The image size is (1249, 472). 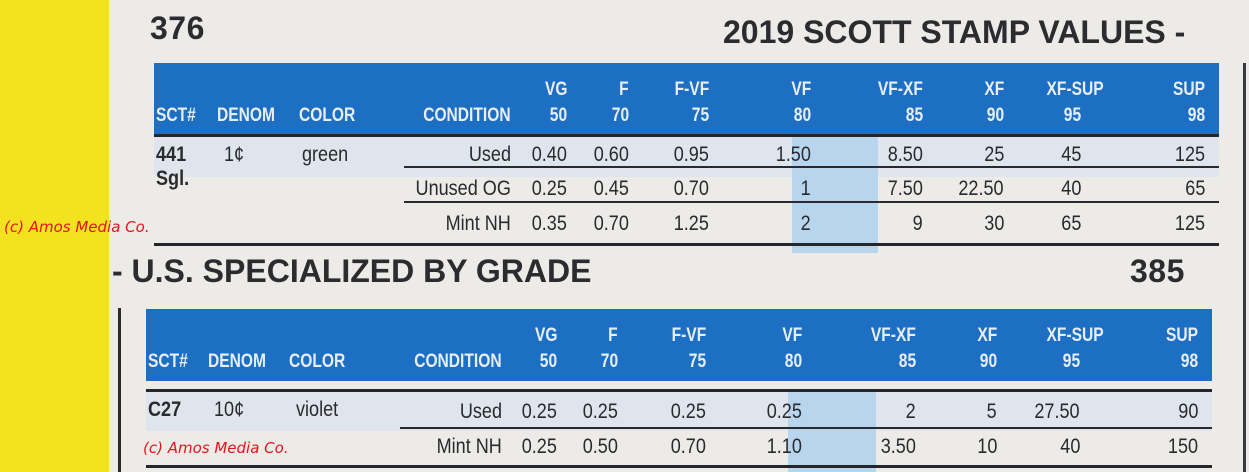 I want to click on sct-note: Sgl., so click(x=173, y=178).